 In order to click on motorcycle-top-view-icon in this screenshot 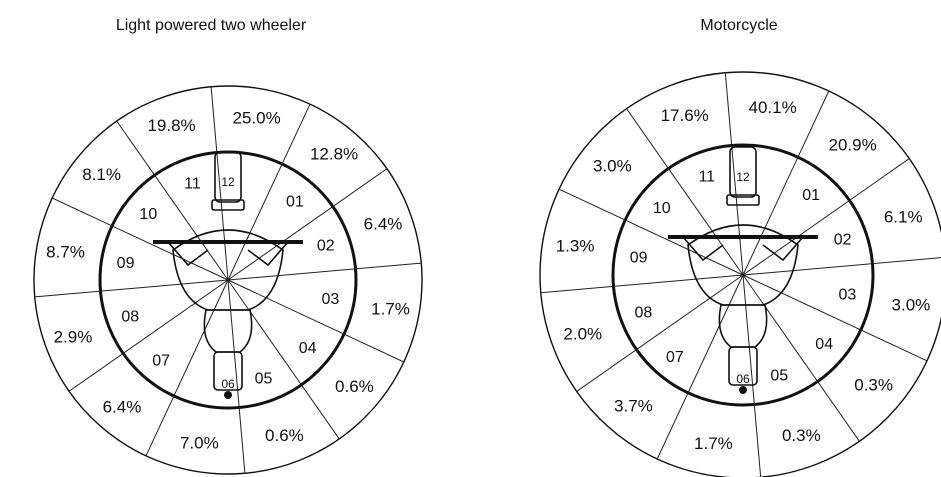, I will do `click(743, 270)`.